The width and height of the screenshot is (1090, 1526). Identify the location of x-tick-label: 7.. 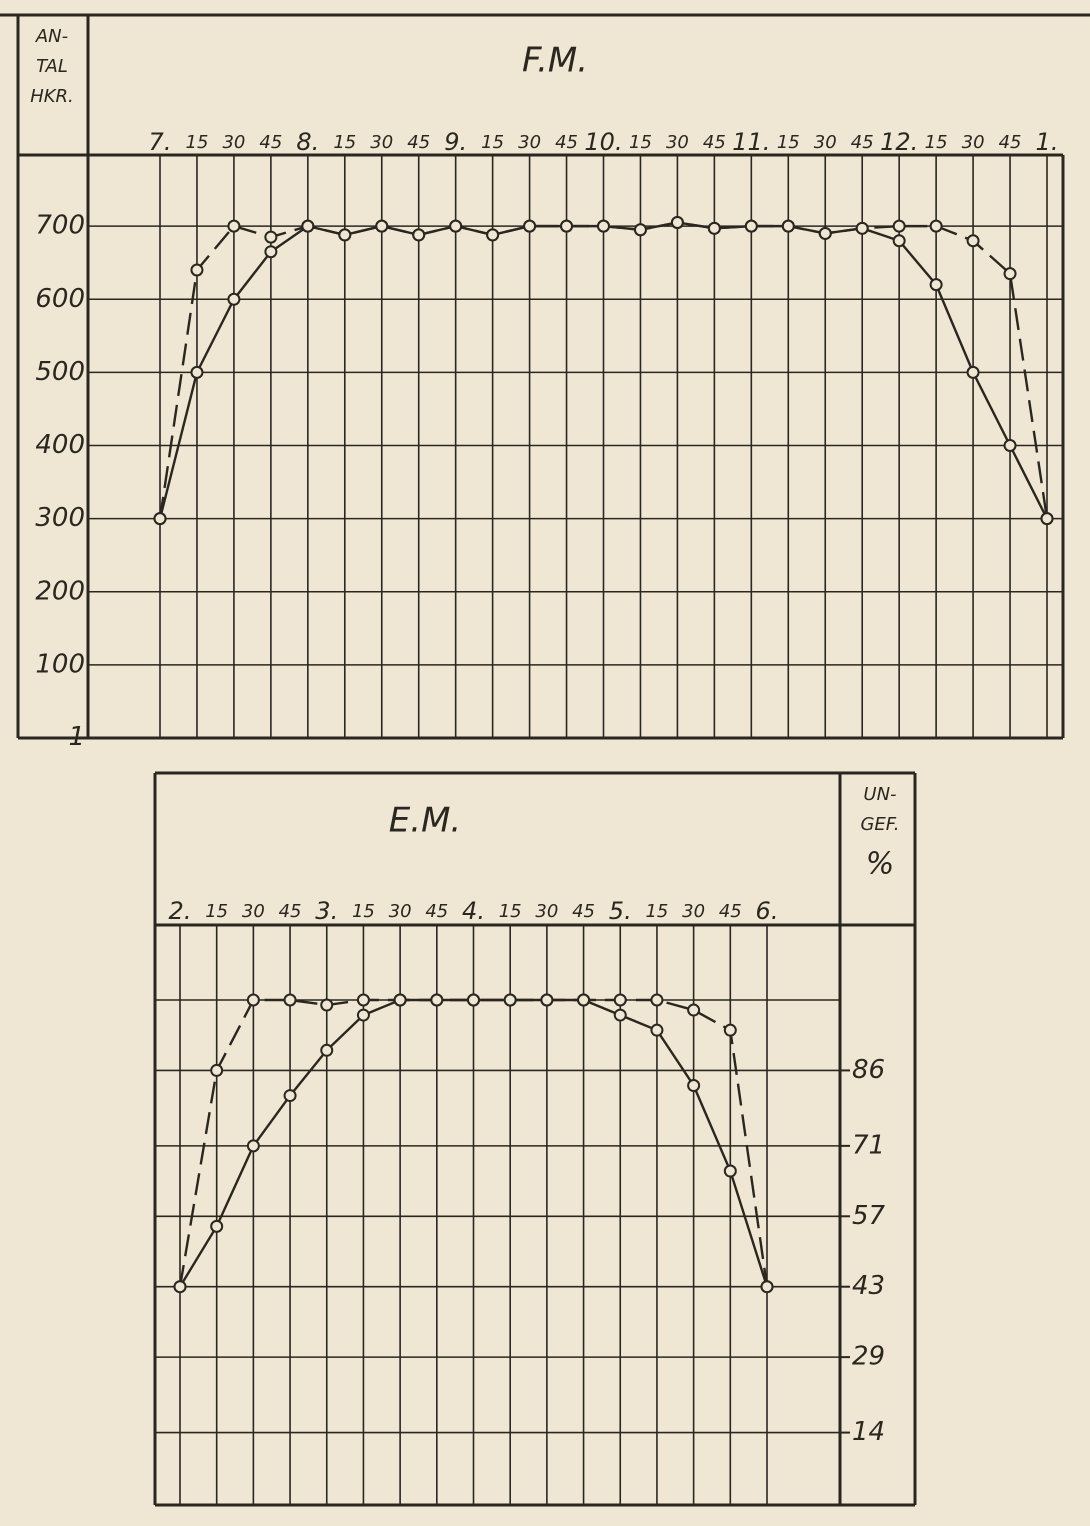
(160, 142).